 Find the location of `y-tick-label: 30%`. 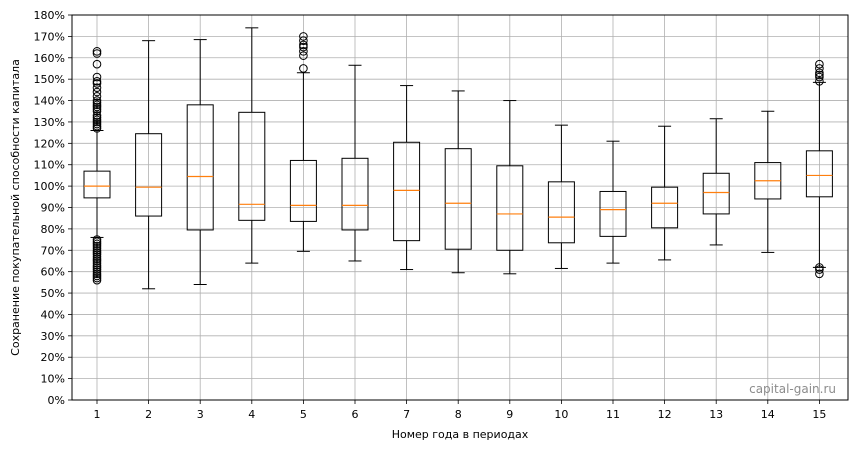

y-tick-label: 30% is located at coordinates (53, 336).